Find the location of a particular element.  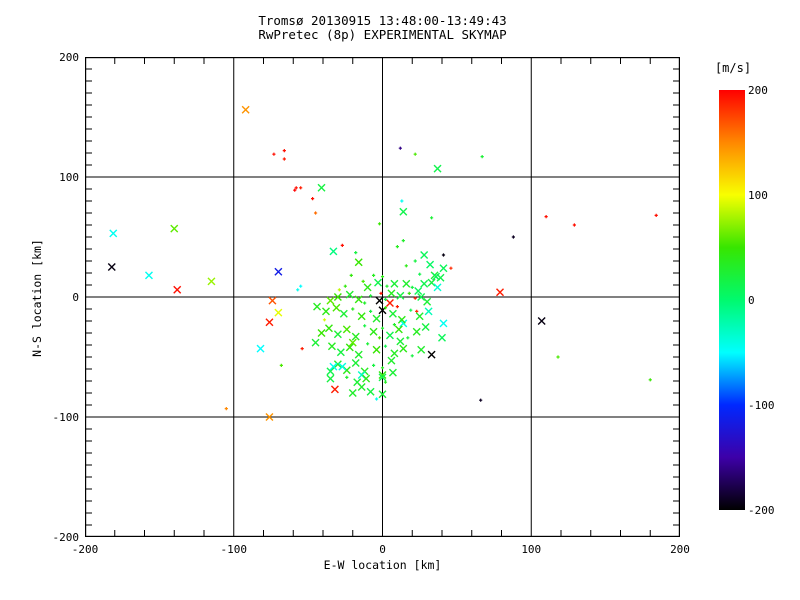

title-line1: Tromsø 20130915 13:48:00-13:49:43 is located at coordinates (382, 20).